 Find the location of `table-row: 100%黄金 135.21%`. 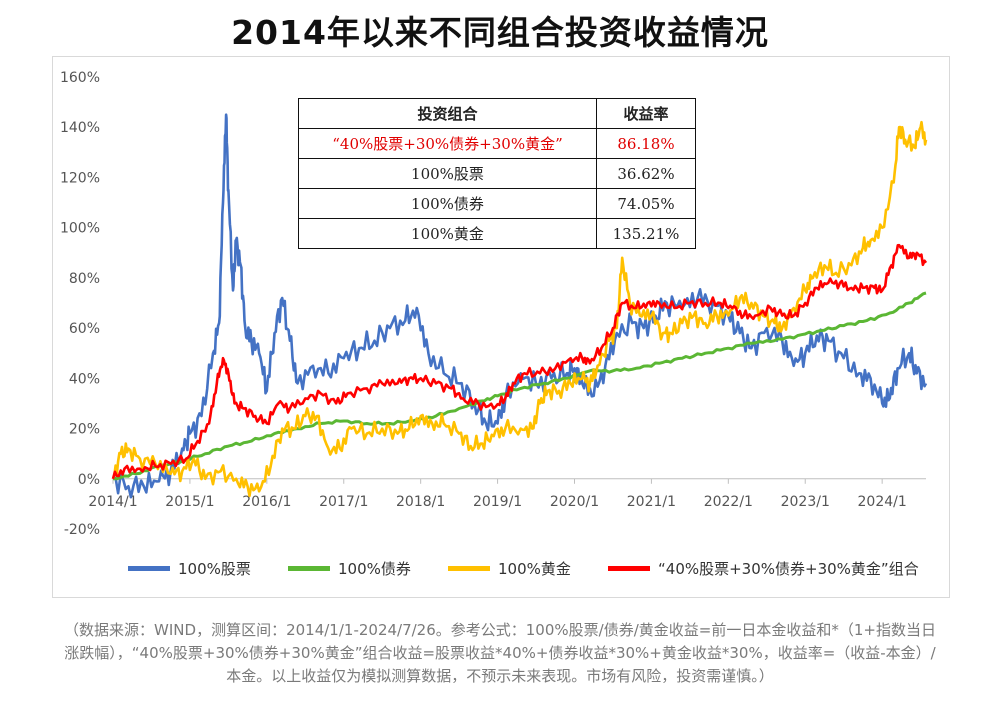

table-row: 100%黄金 135.21% is located at coordinates (497, 233).